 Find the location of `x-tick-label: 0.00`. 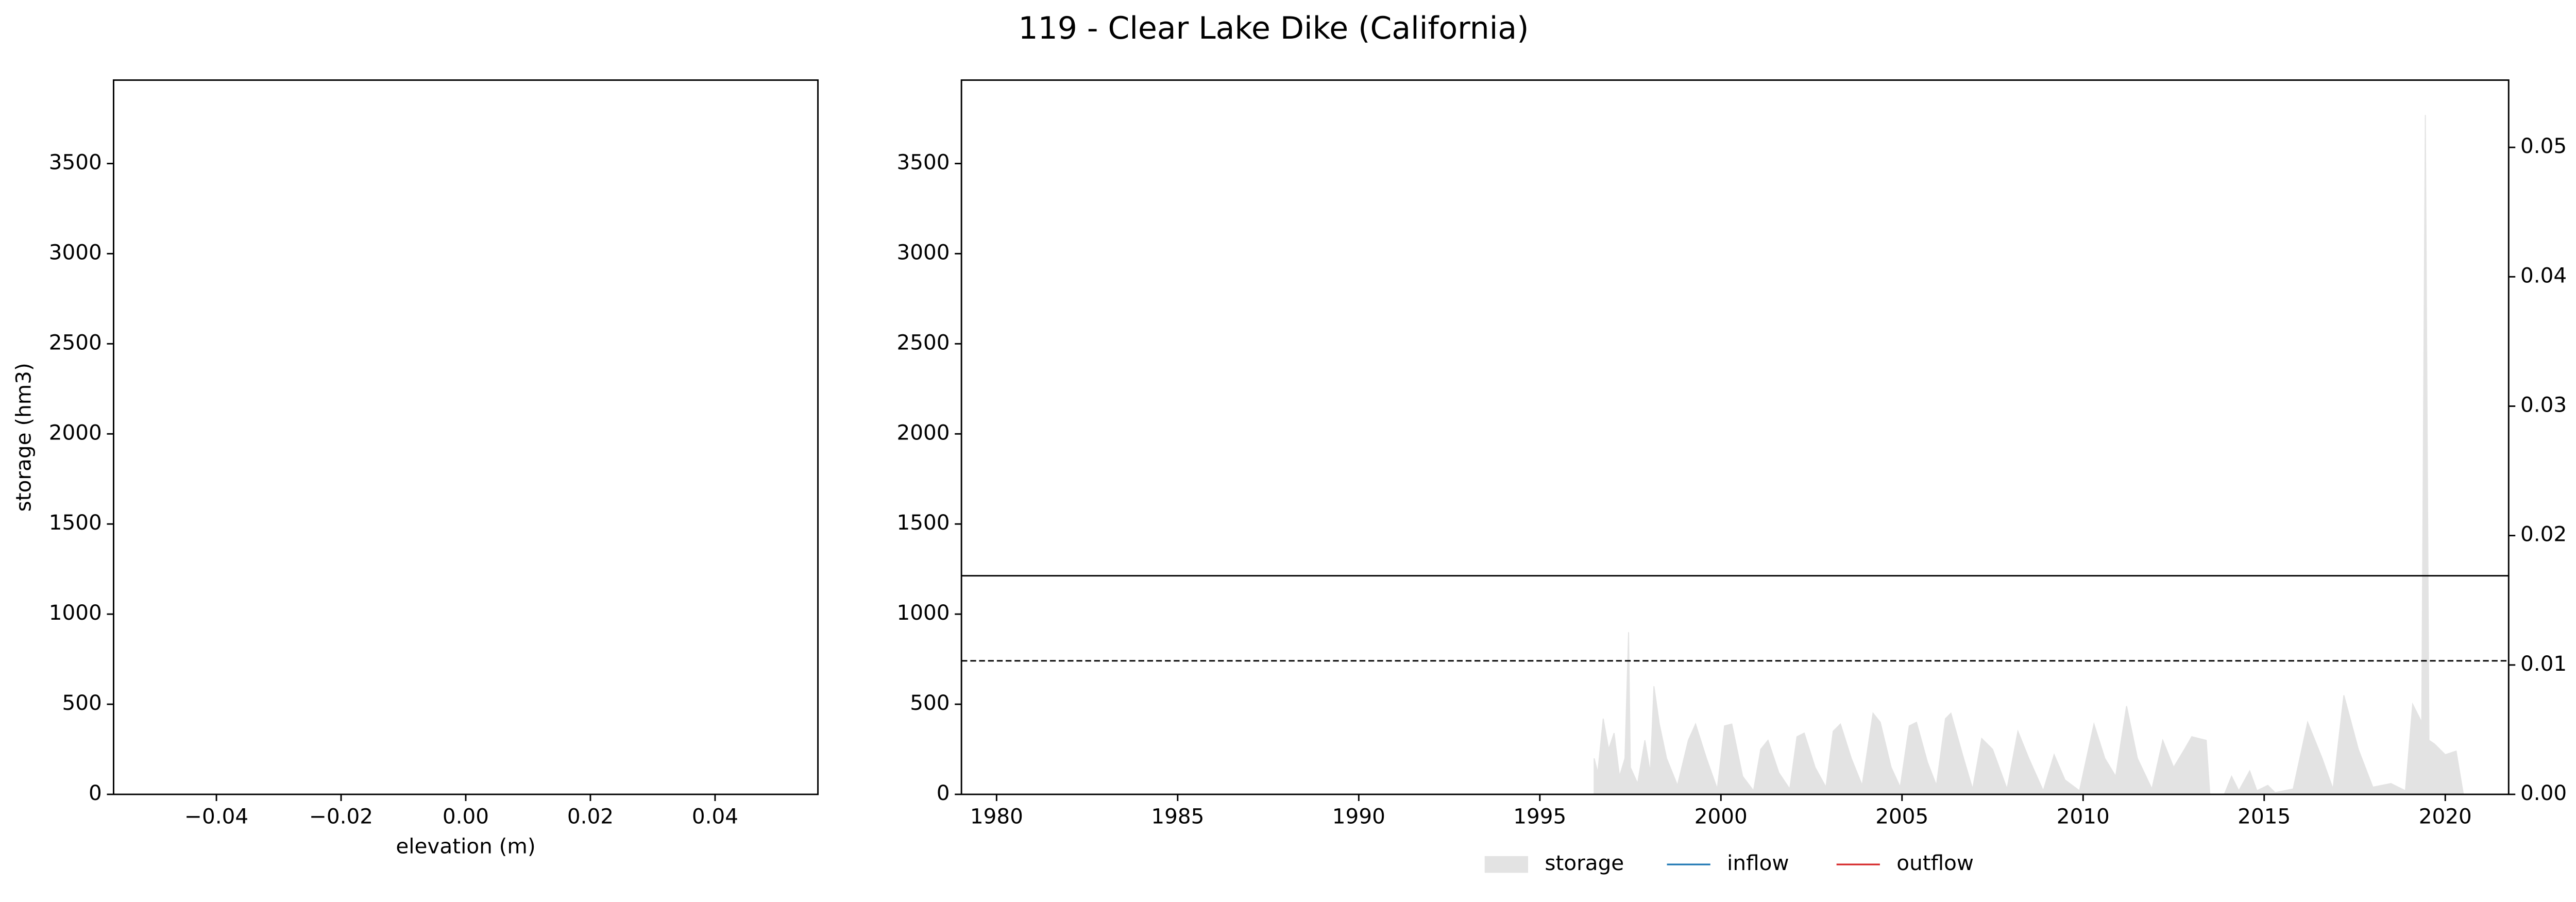

x-tick-label: 0.00 is located at coordinates (466, 816).